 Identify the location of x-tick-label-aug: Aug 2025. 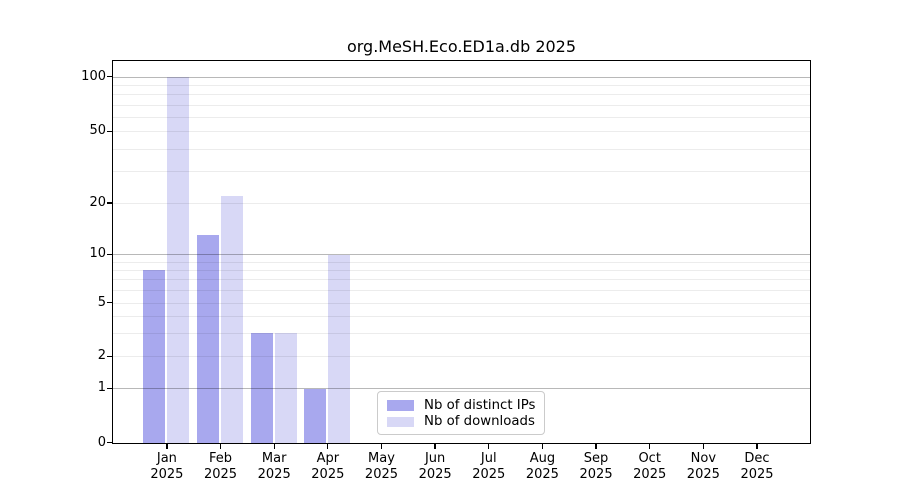
(542, 467).